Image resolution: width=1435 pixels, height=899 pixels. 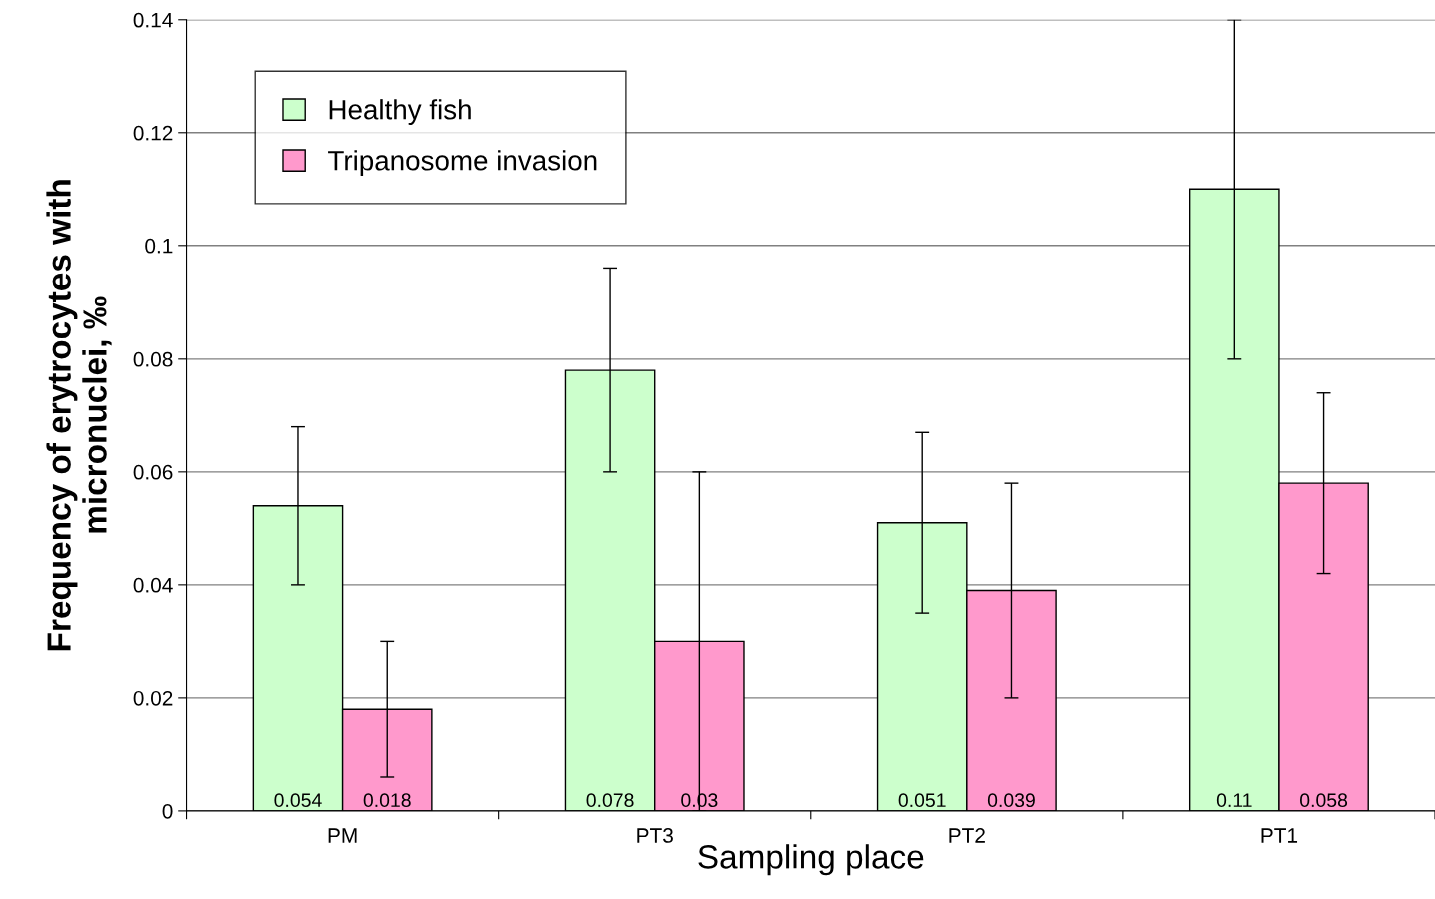 What do you see at coordinates (1234, 800) in the screenshot?
I see `data-label: 0.11` at bounding box center [1234, 800].